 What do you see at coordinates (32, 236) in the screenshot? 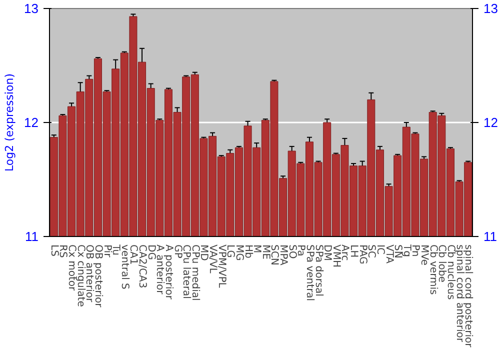
I see `y-tick-label: 11` at bounding box center [32, 236].